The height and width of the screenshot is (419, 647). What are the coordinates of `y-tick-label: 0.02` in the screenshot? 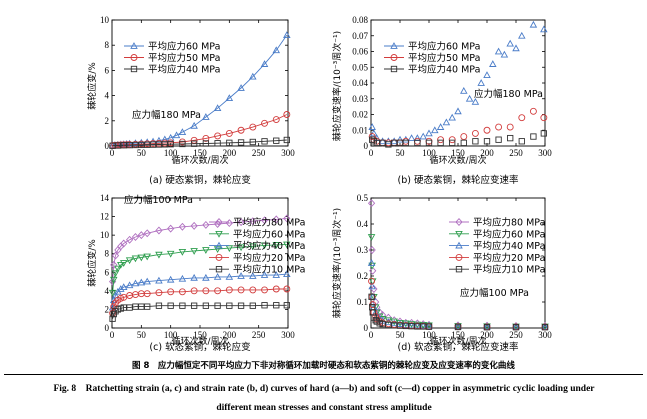 It's located at (360, 115).